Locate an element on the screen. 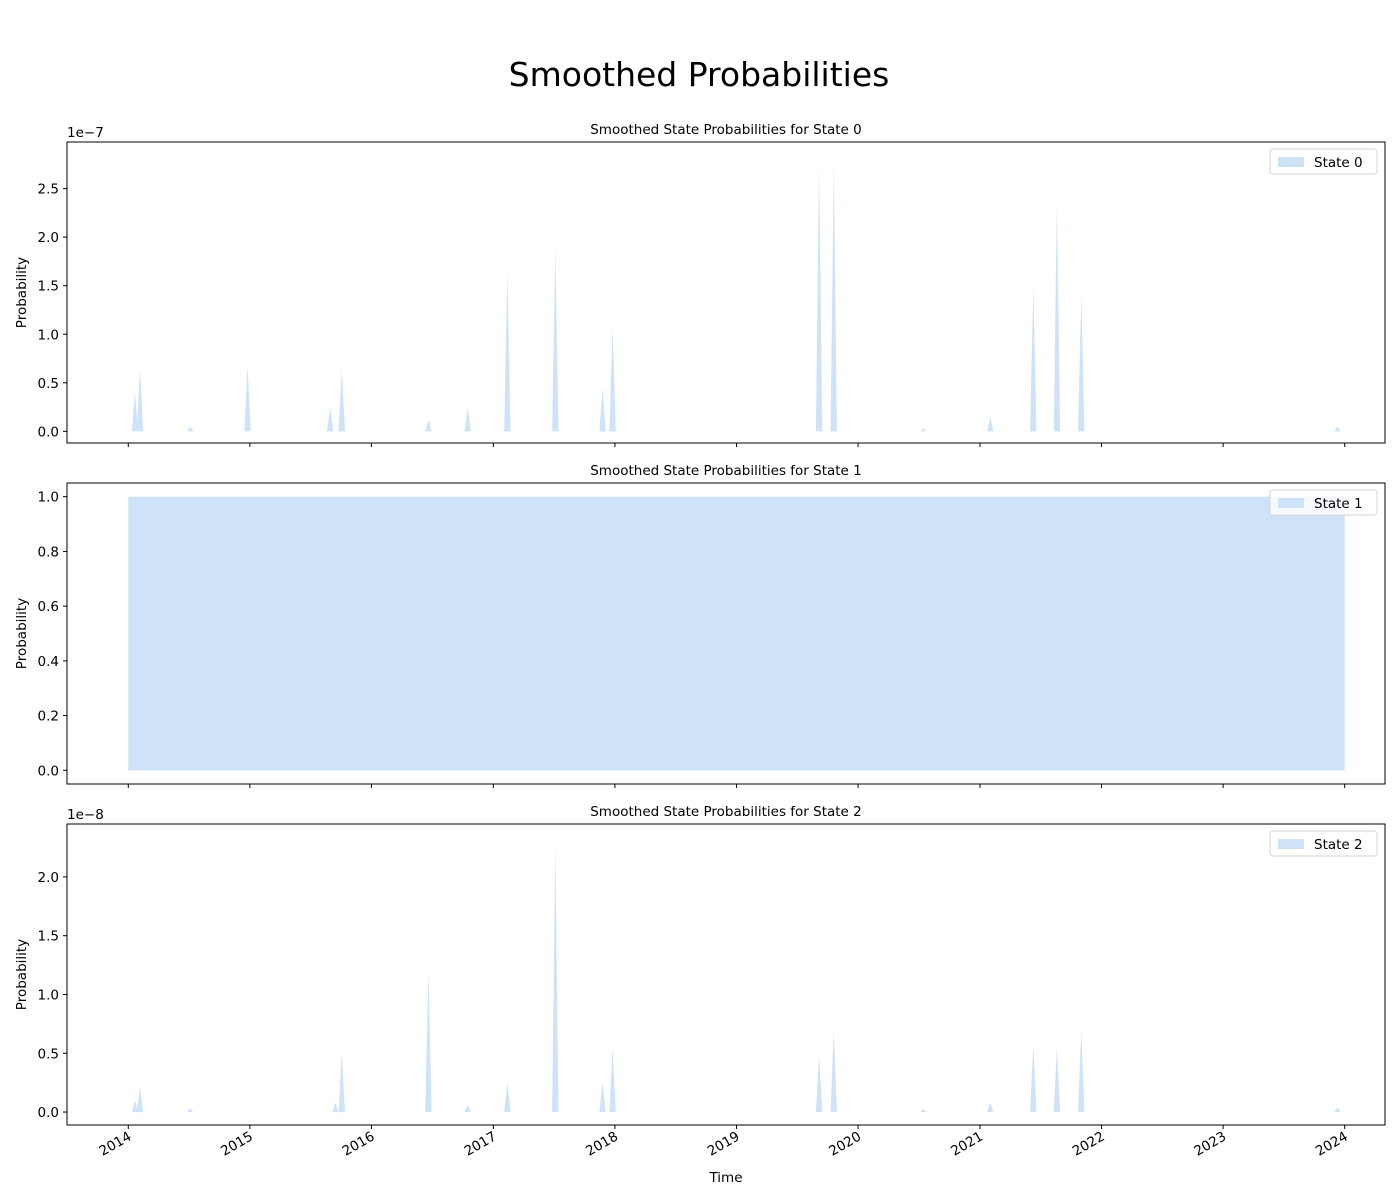 The image size is (1400, 1200). panel-title: Smoothed State Probabilities for State 1 is located at coordinates (726, 471).